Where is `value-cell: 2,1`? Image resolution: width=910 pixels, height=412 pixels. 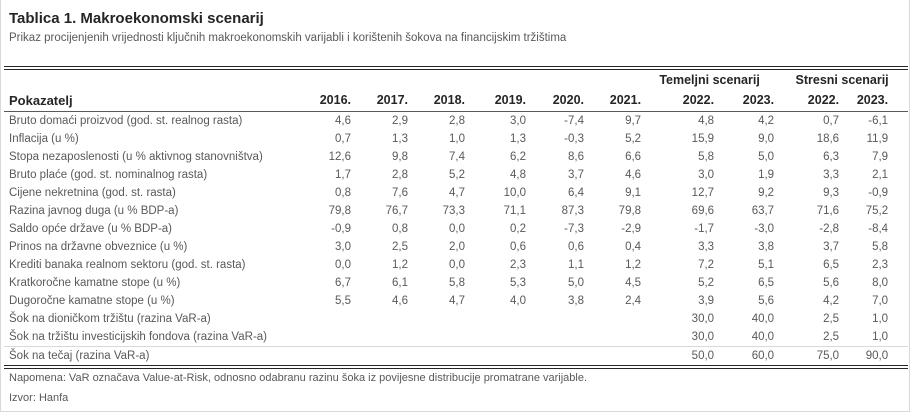
value-cell: 2,1 is located at coordinates (880, 175).